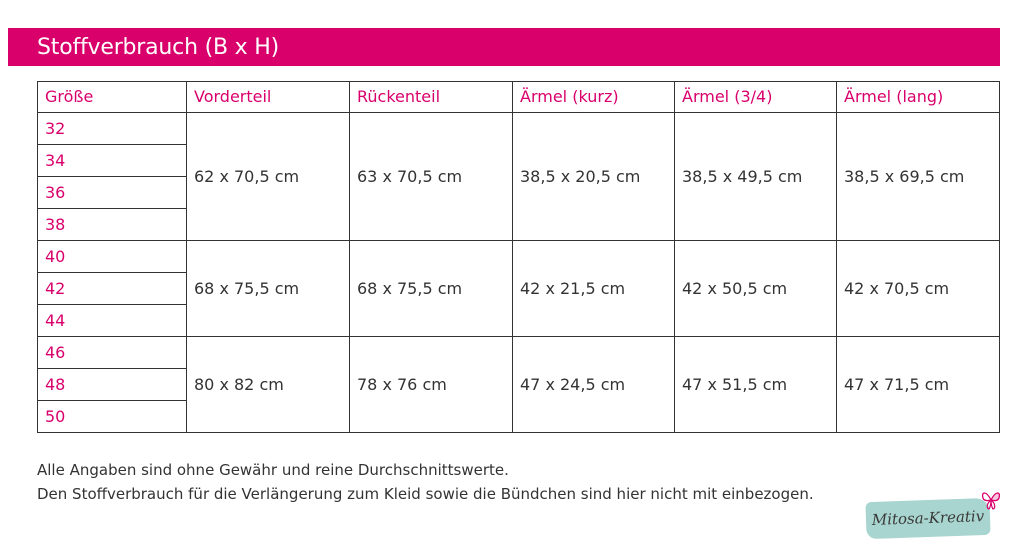 The width and height of the screenshot is (1011, 551). I want to click on table-row: 48, so click(518, 384).